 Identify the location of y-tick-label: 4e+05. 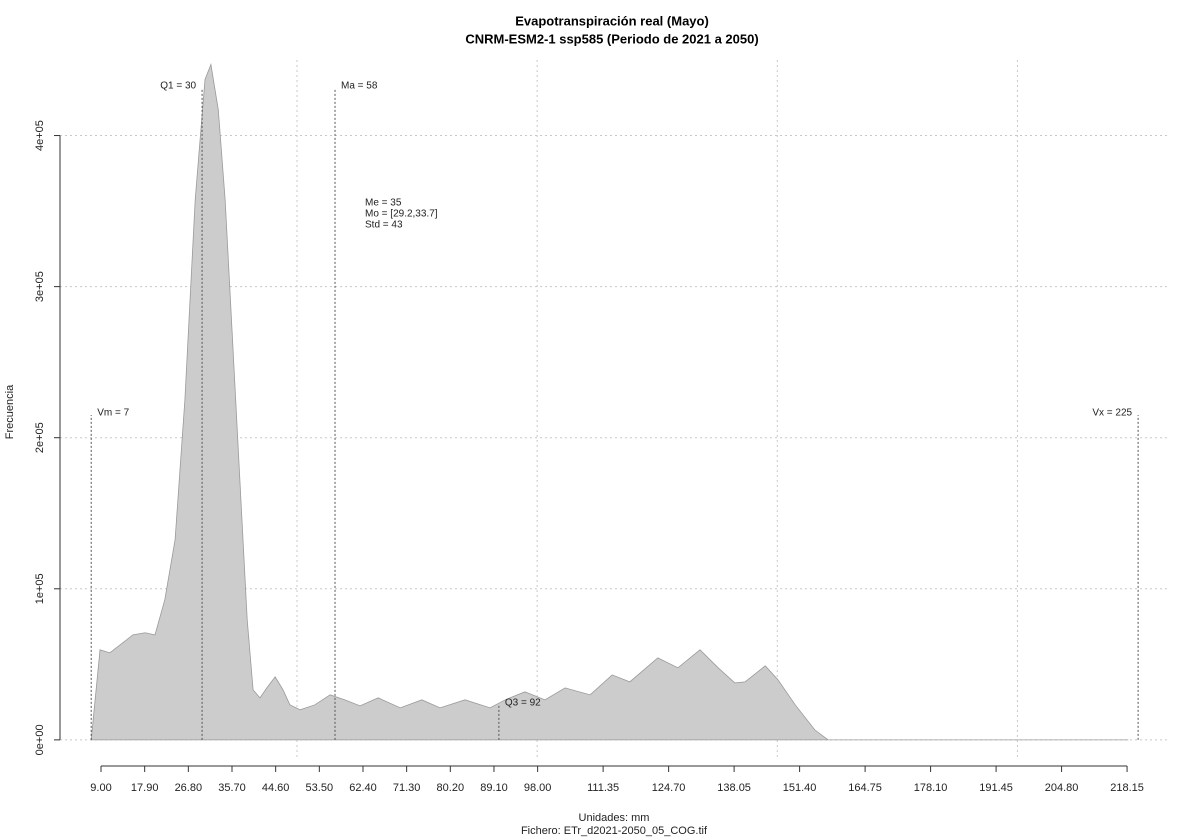
(40, 135).